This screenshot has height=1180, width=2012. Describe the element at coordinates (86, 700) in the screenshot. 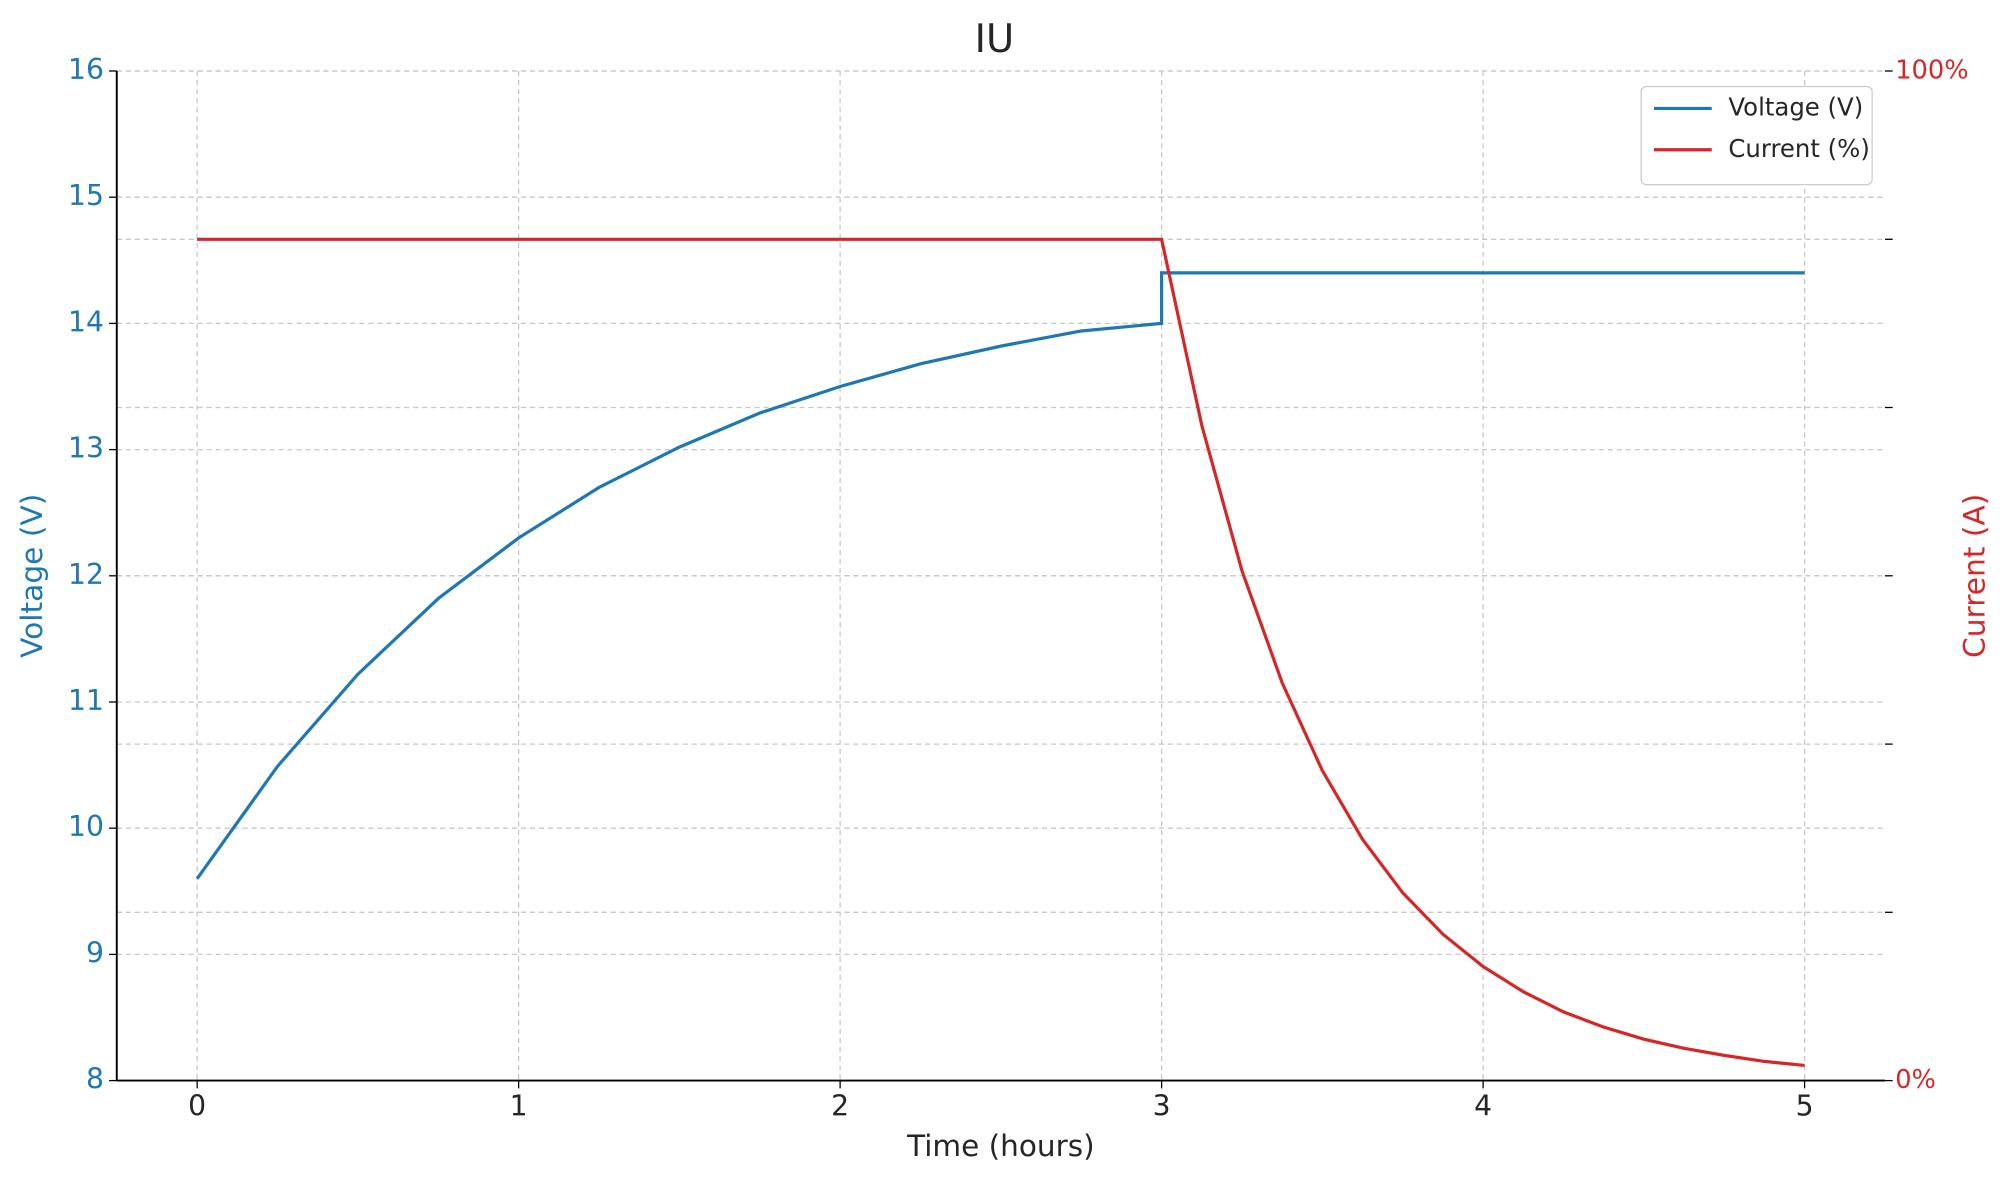

I see `y-tick-label: 11` at that location.